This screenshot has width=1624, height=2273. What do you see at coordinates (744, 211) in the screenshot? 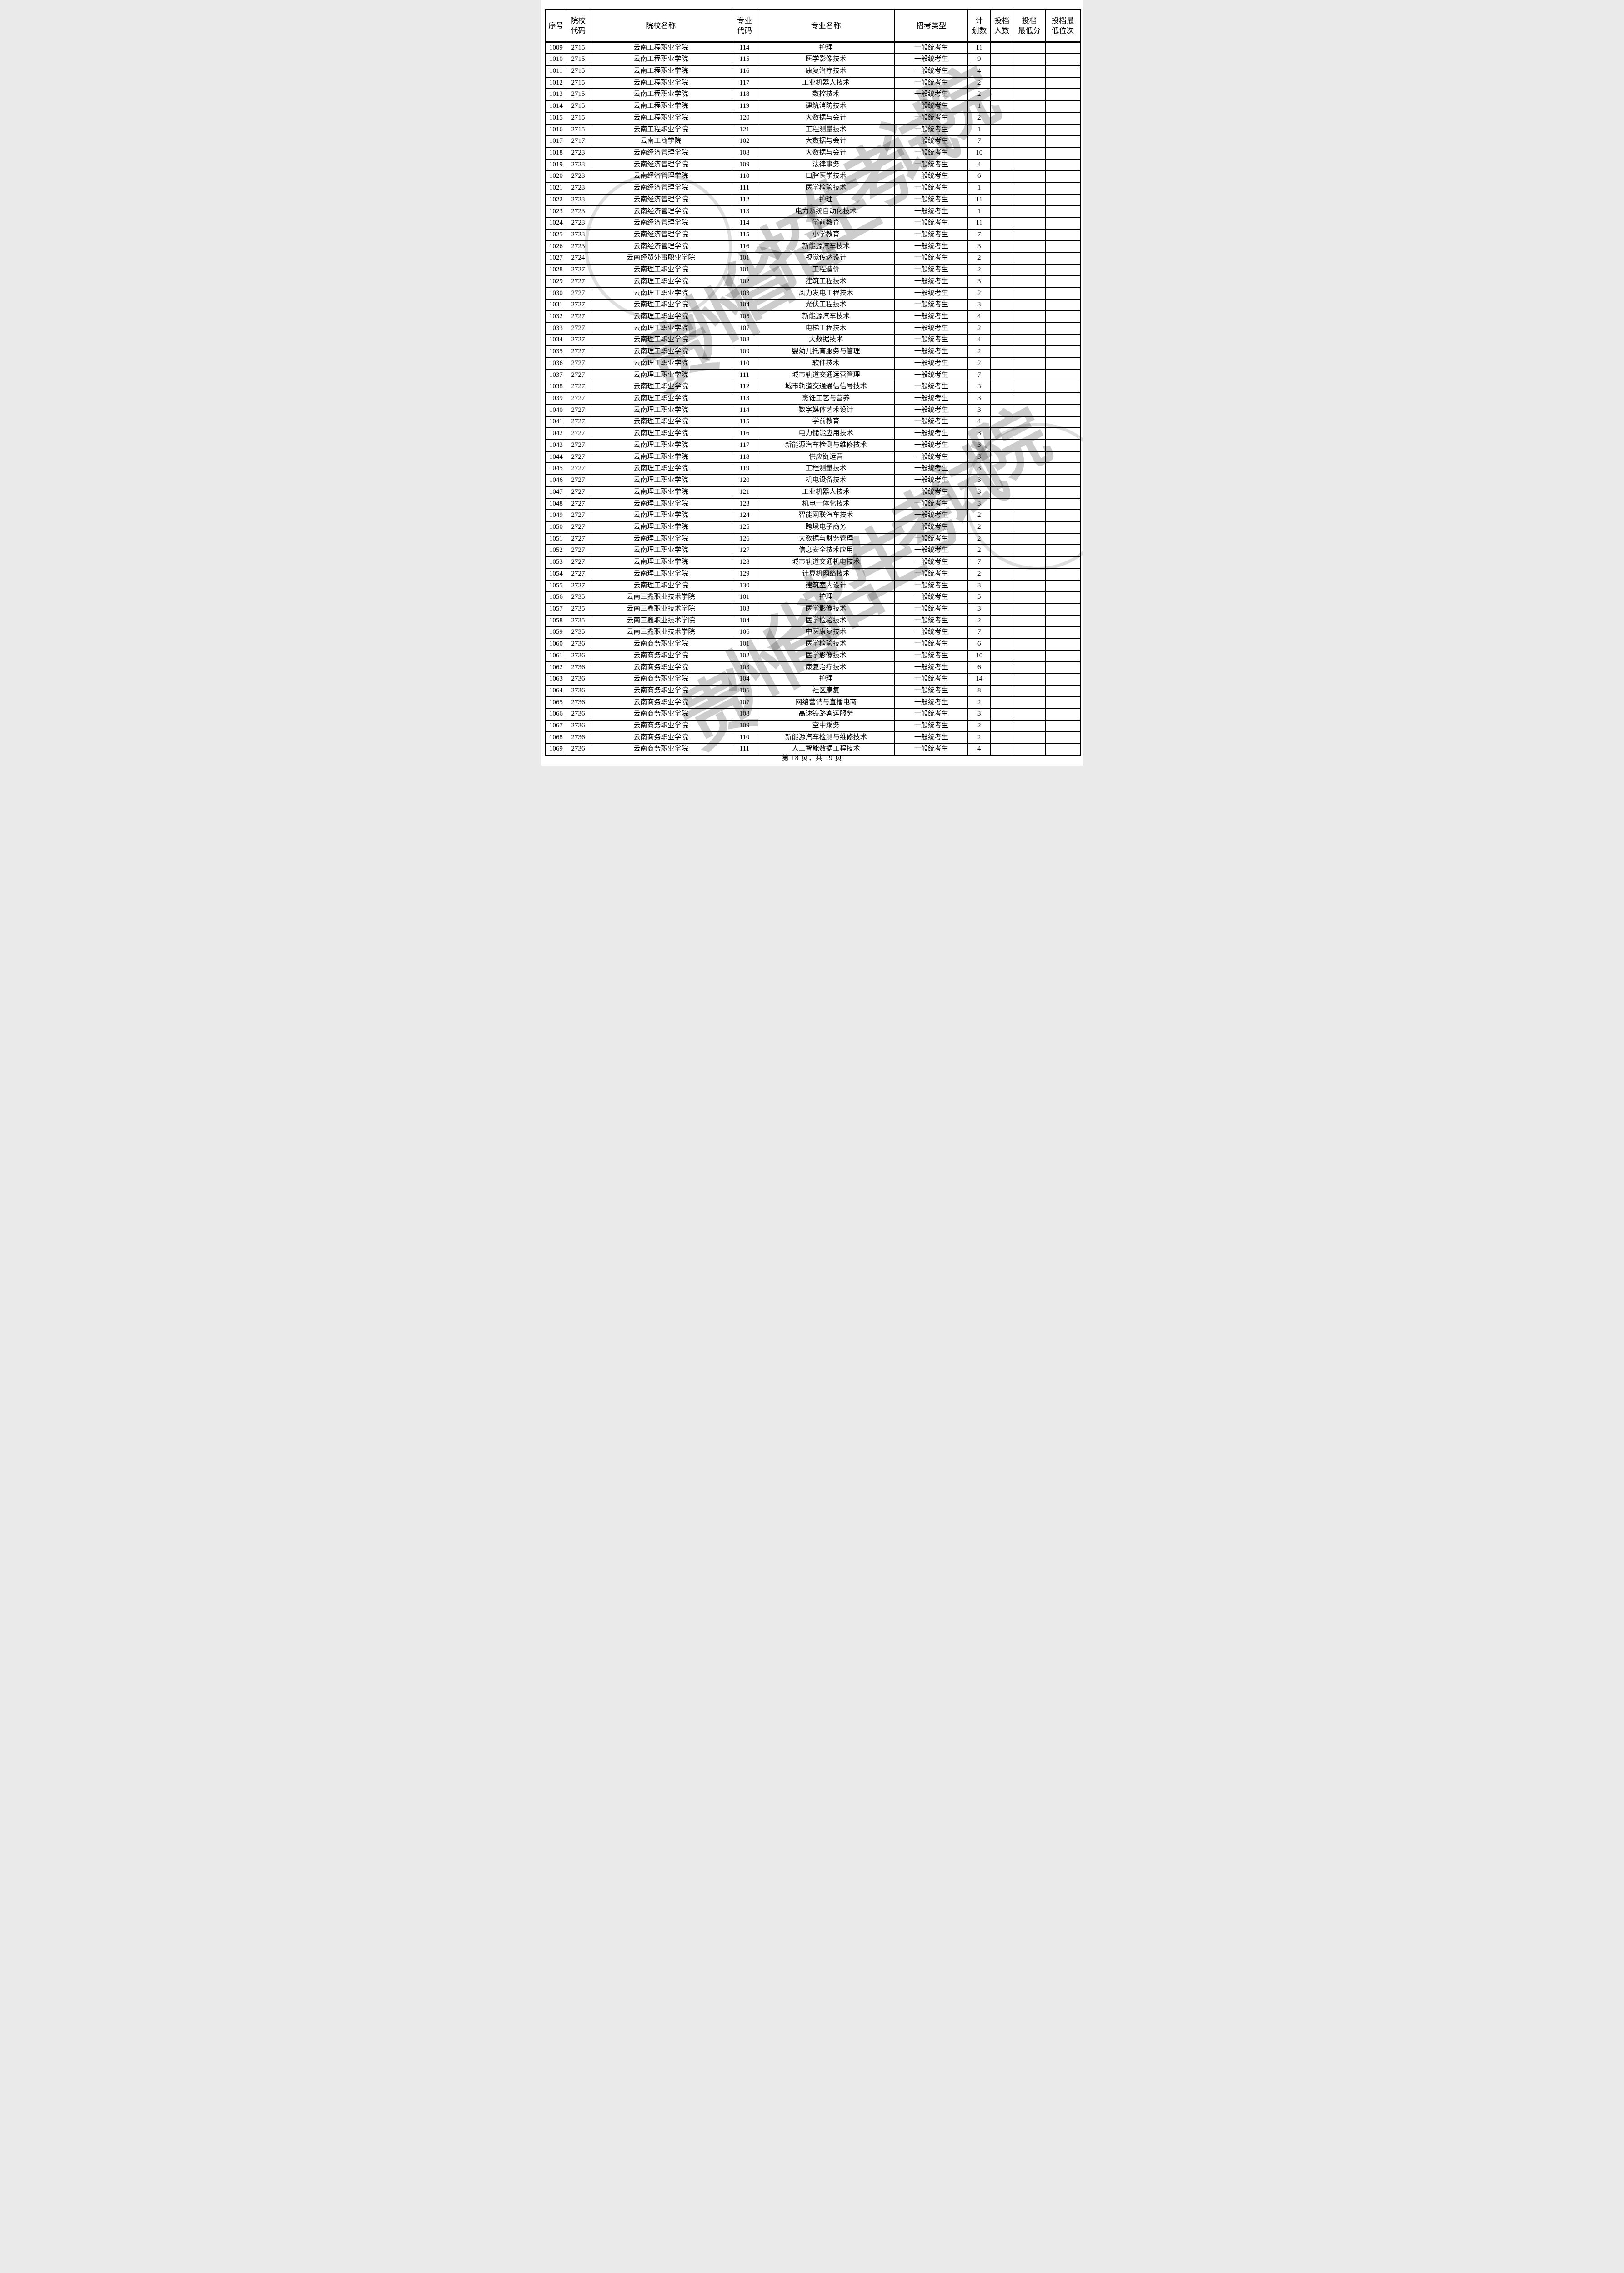
I see `cell-major-code: 113` at bounding box center [744, 211].